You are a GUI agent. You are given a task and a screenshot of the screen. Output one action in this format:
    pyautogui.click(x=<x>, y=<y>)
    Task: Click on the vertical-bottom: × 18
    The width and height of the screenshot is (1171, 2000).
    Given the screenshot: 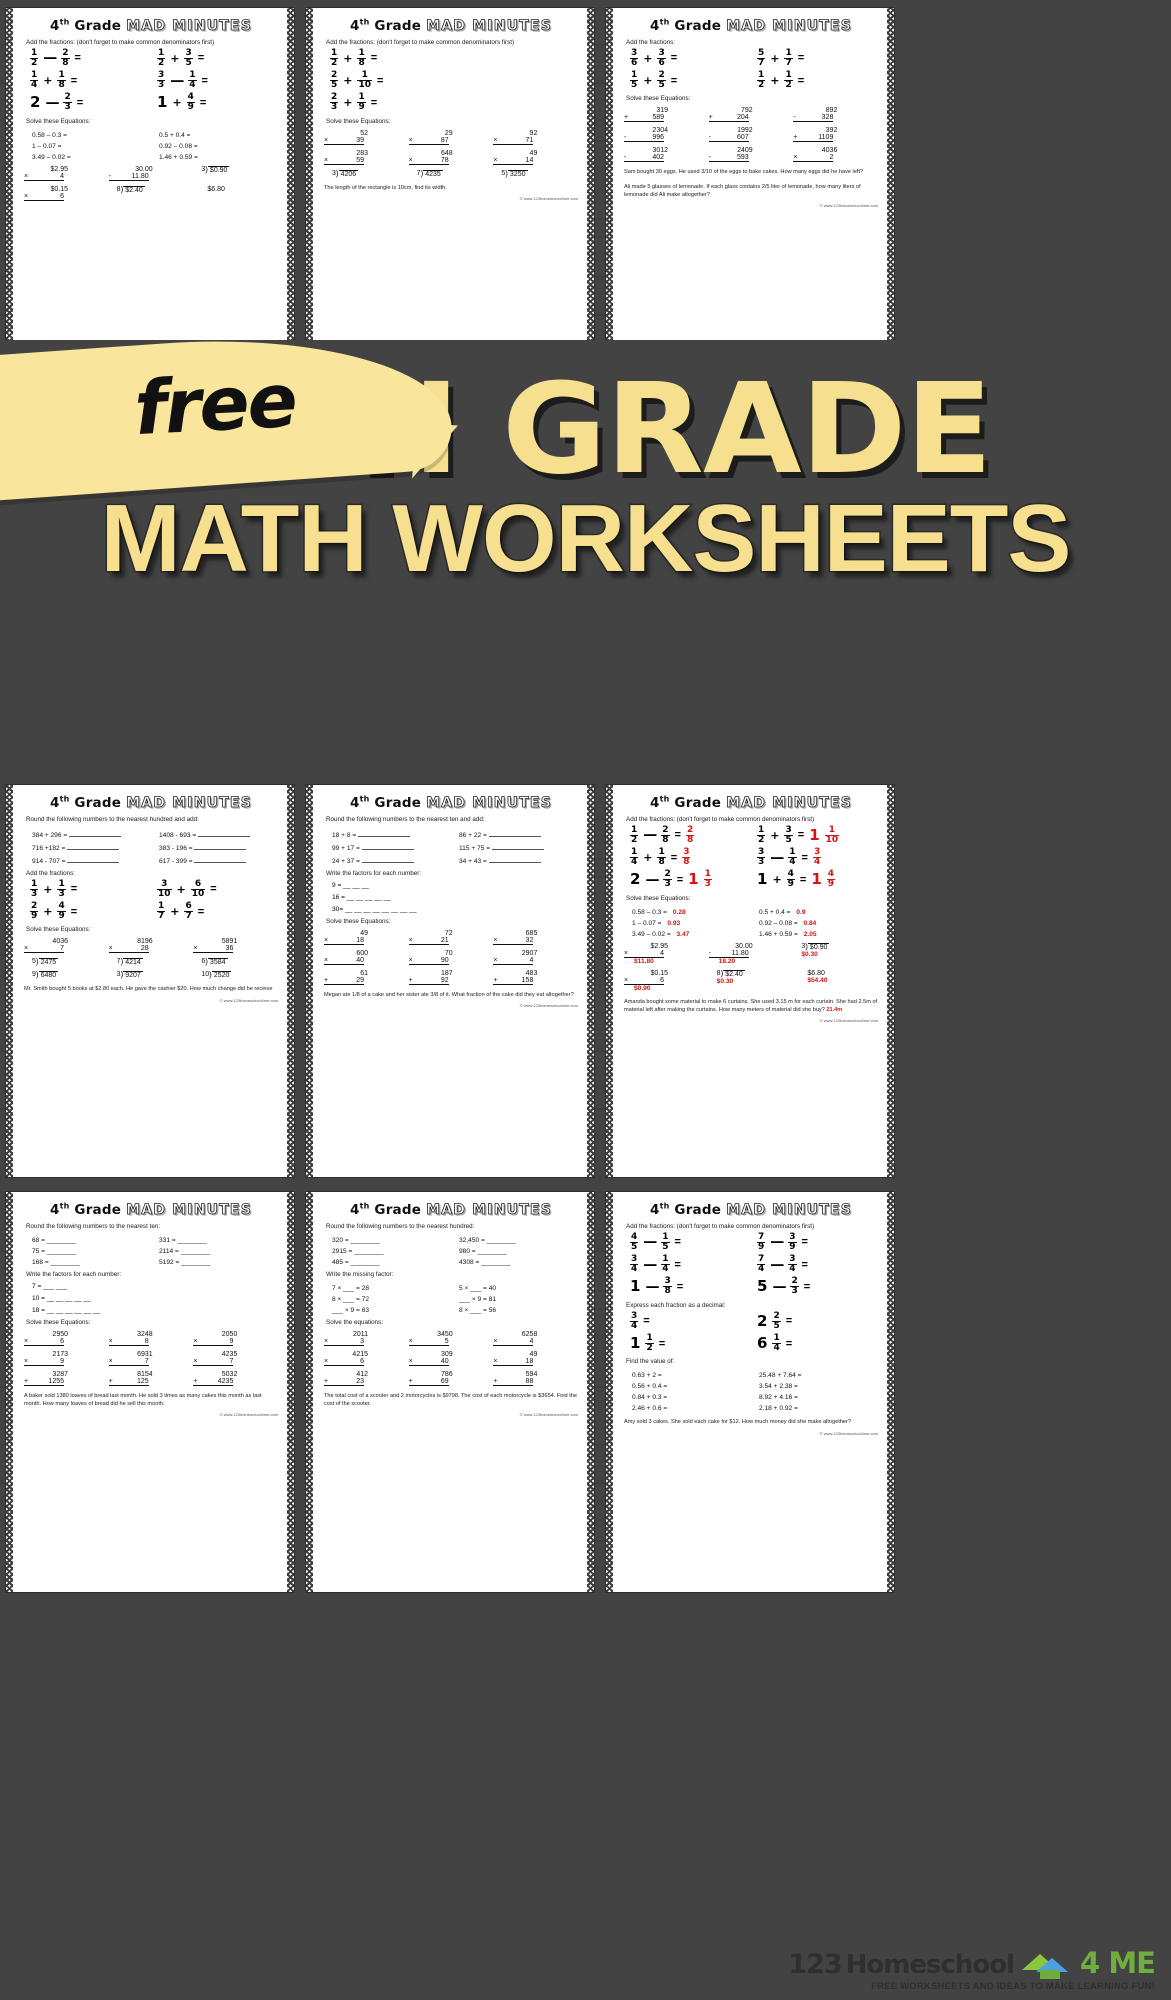 What is the action you would take?
    pyautogui.click(x=535, y=1362)
    